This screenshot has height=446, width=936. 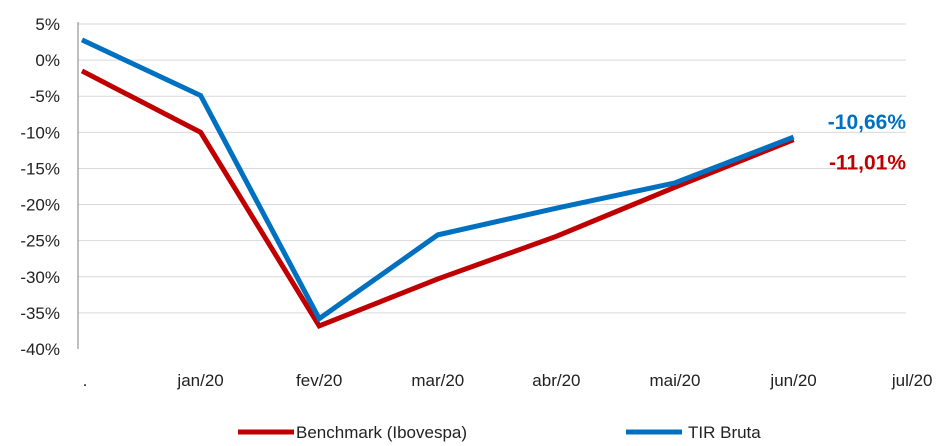 What do you see at coordinates (40, 241) in the screenshot?
I see `y-tick-label: -25%` at bounding box center [40, 241].